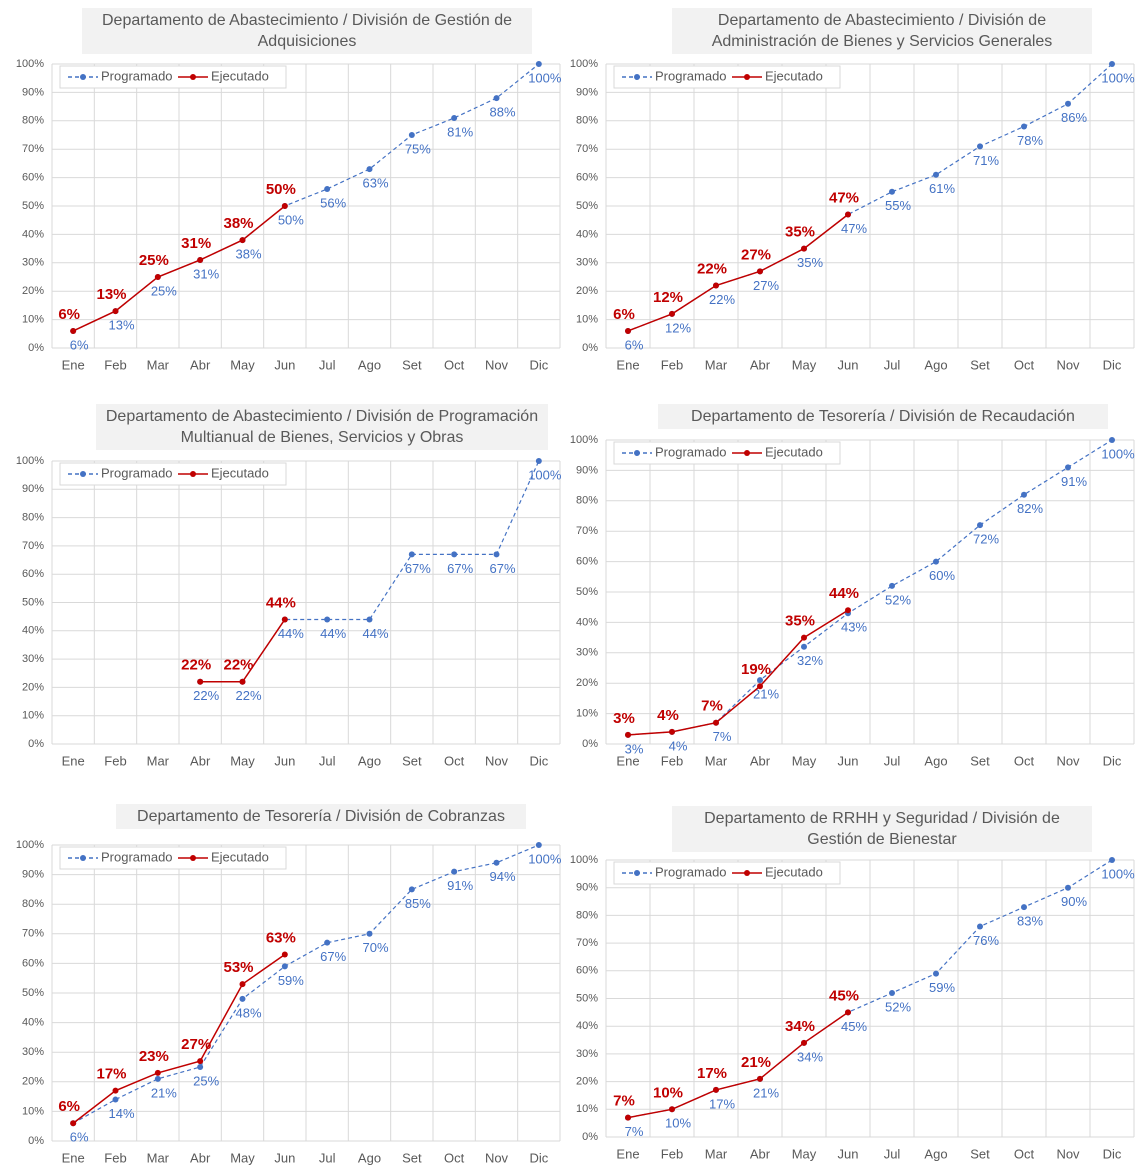 The height and width of the screenshot is (1169, 1144). I want to click on value-label: 21%, so click(756, 1062).